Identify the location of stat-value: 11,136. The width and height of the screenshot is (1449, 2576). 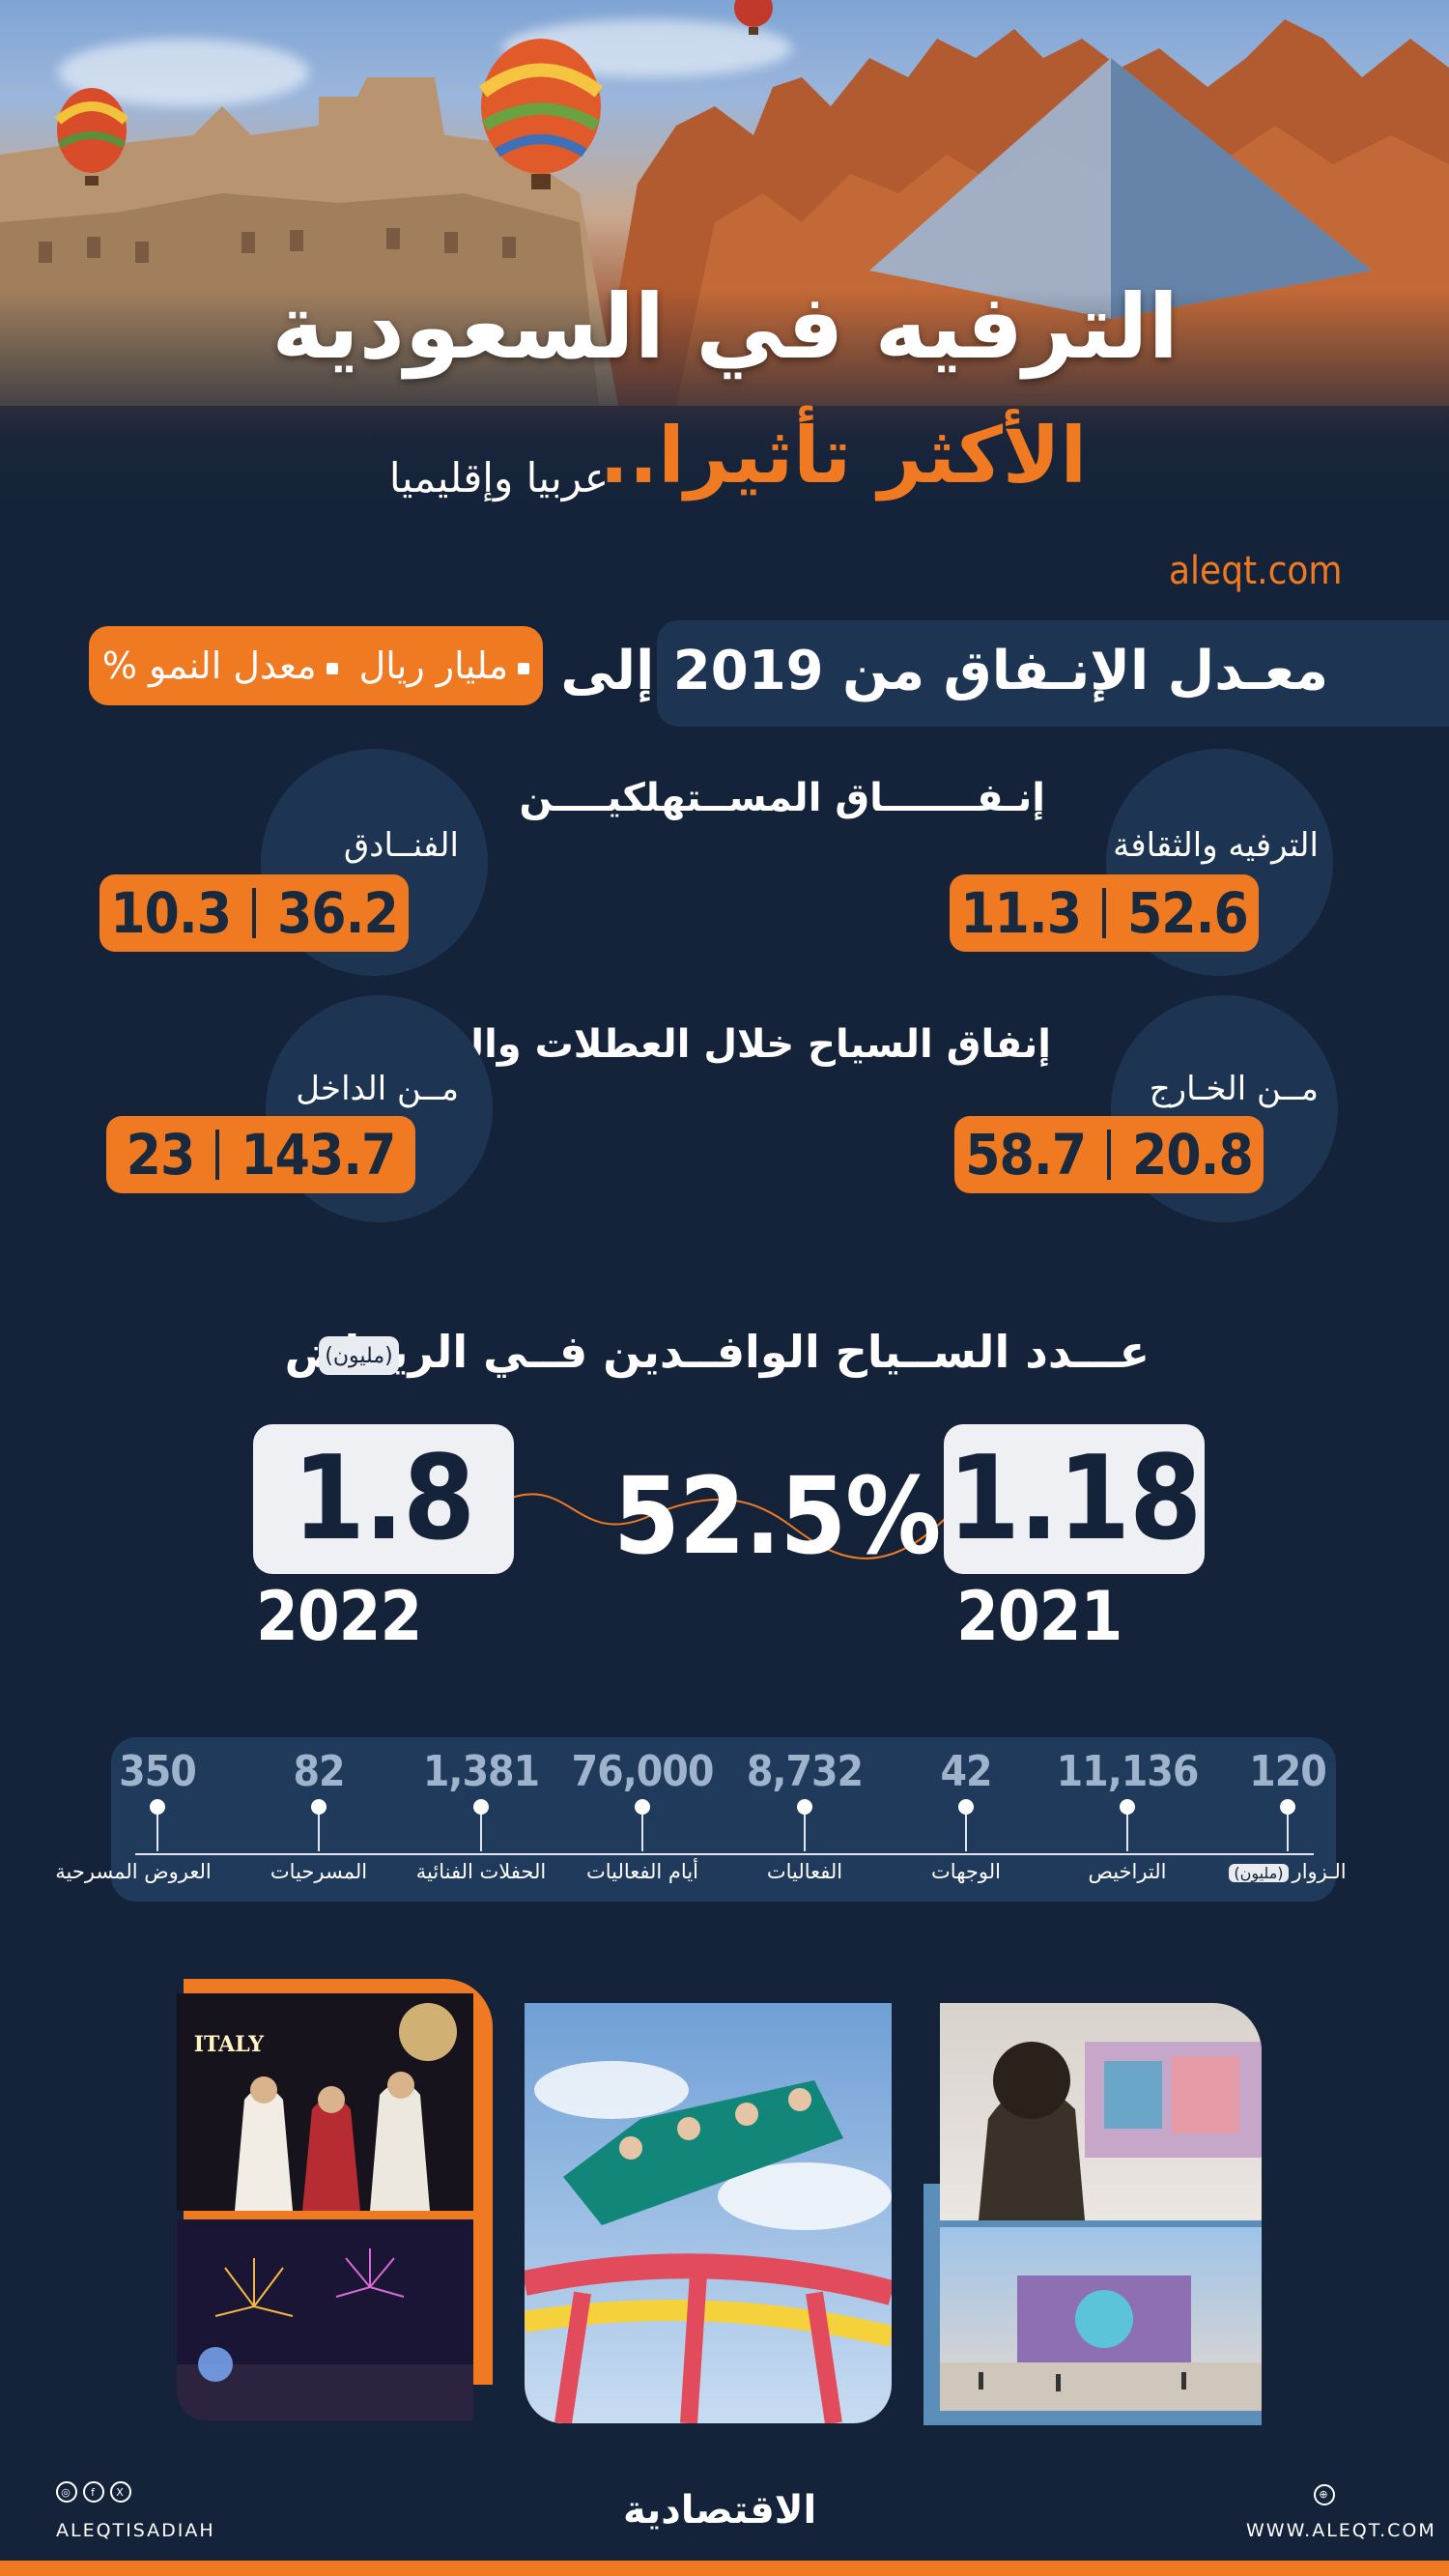
(1128, 1772).